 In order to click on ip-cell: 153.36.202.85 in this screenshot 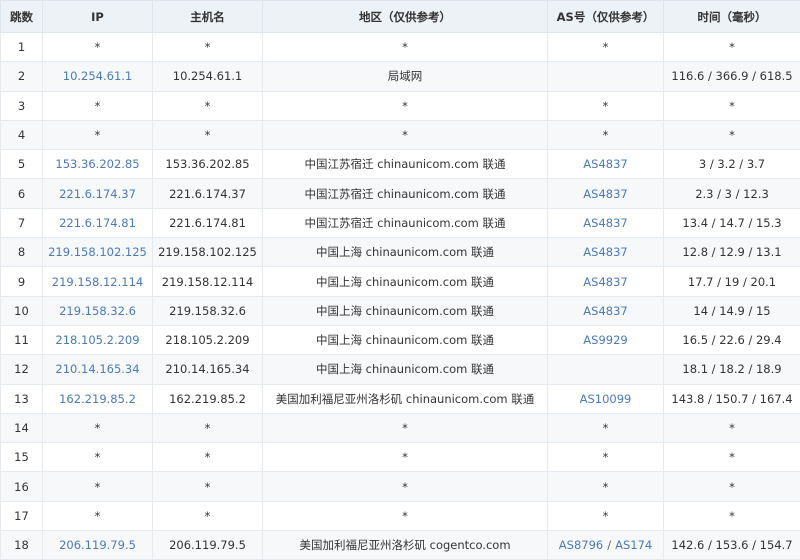, I will do `click(98, 164)`.